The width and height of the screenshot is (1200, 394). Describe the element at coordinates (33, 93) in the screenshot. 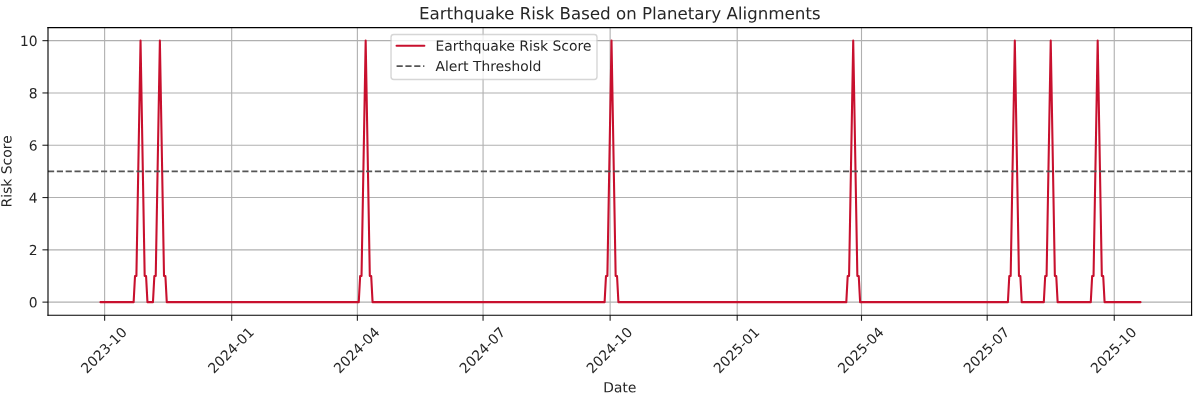

I see `y-tick-label: 8` at that location.